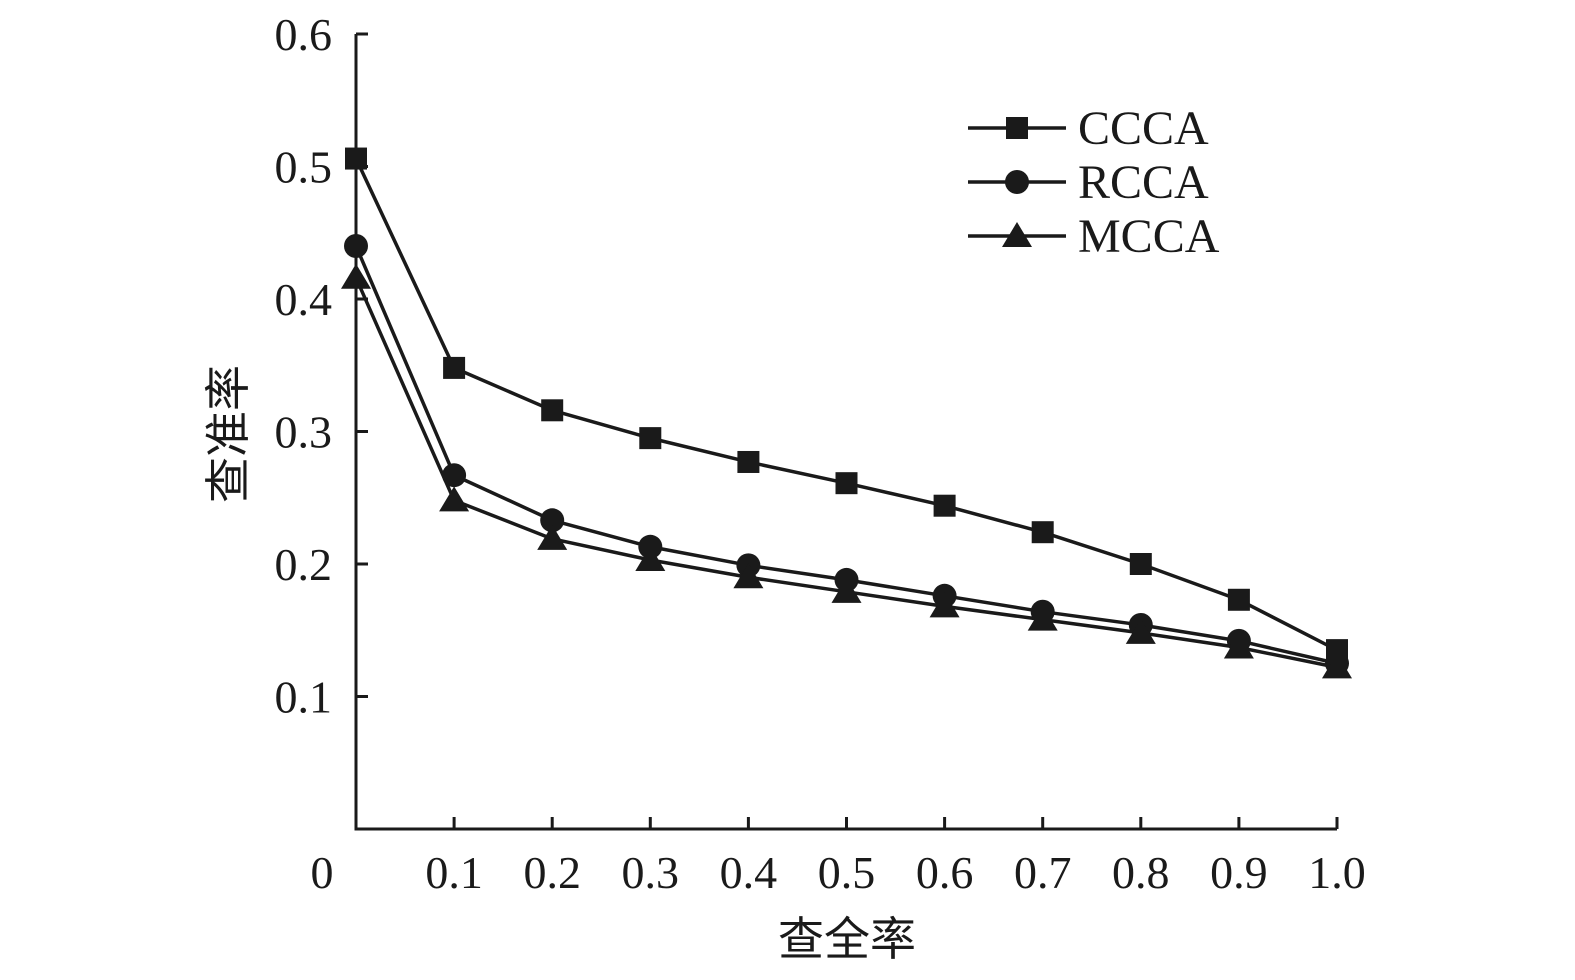  Describe the element at coordinates (651, 872) in the screenshot. I see `x-tick-label: 0.3` at that location.